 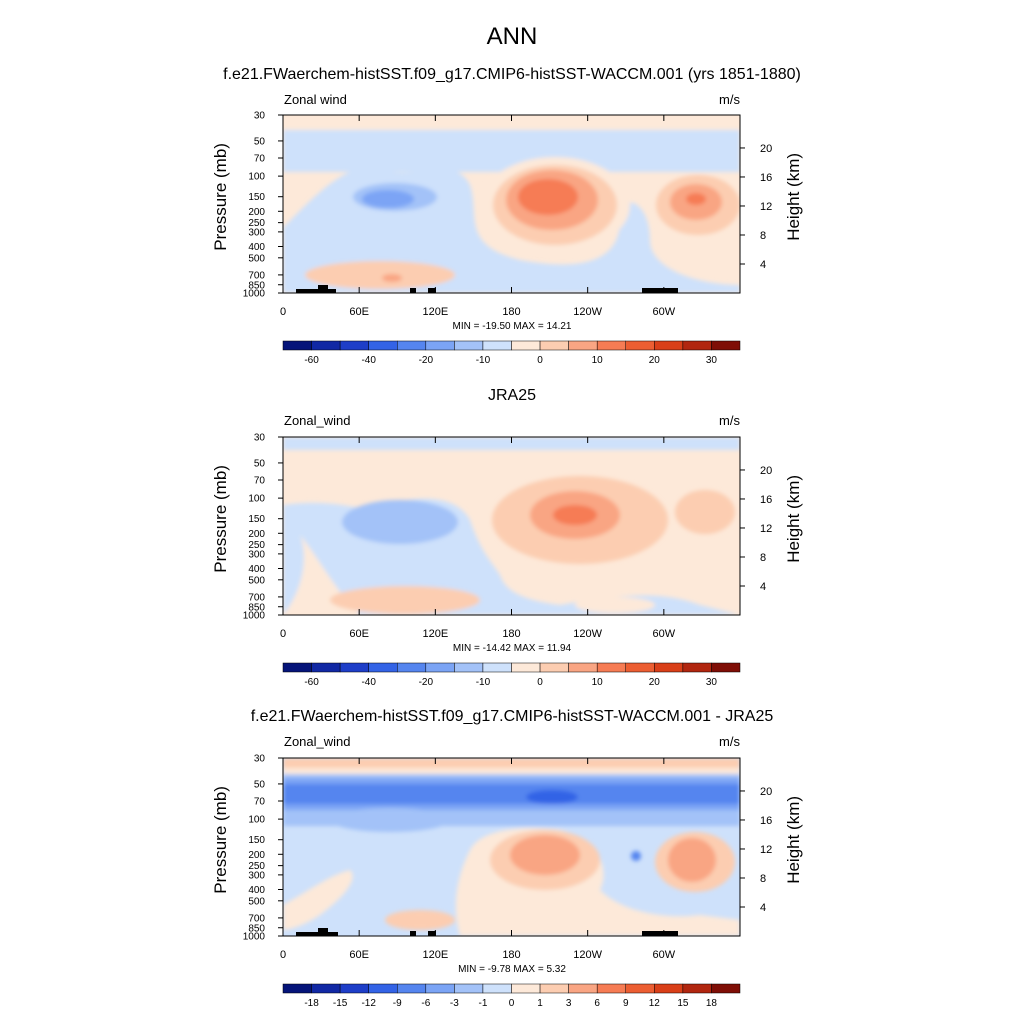 What do you see at coordinates (260, 159) in the screenshot?
I see `y-tick-label: 70` at bounding box center [260, 159].